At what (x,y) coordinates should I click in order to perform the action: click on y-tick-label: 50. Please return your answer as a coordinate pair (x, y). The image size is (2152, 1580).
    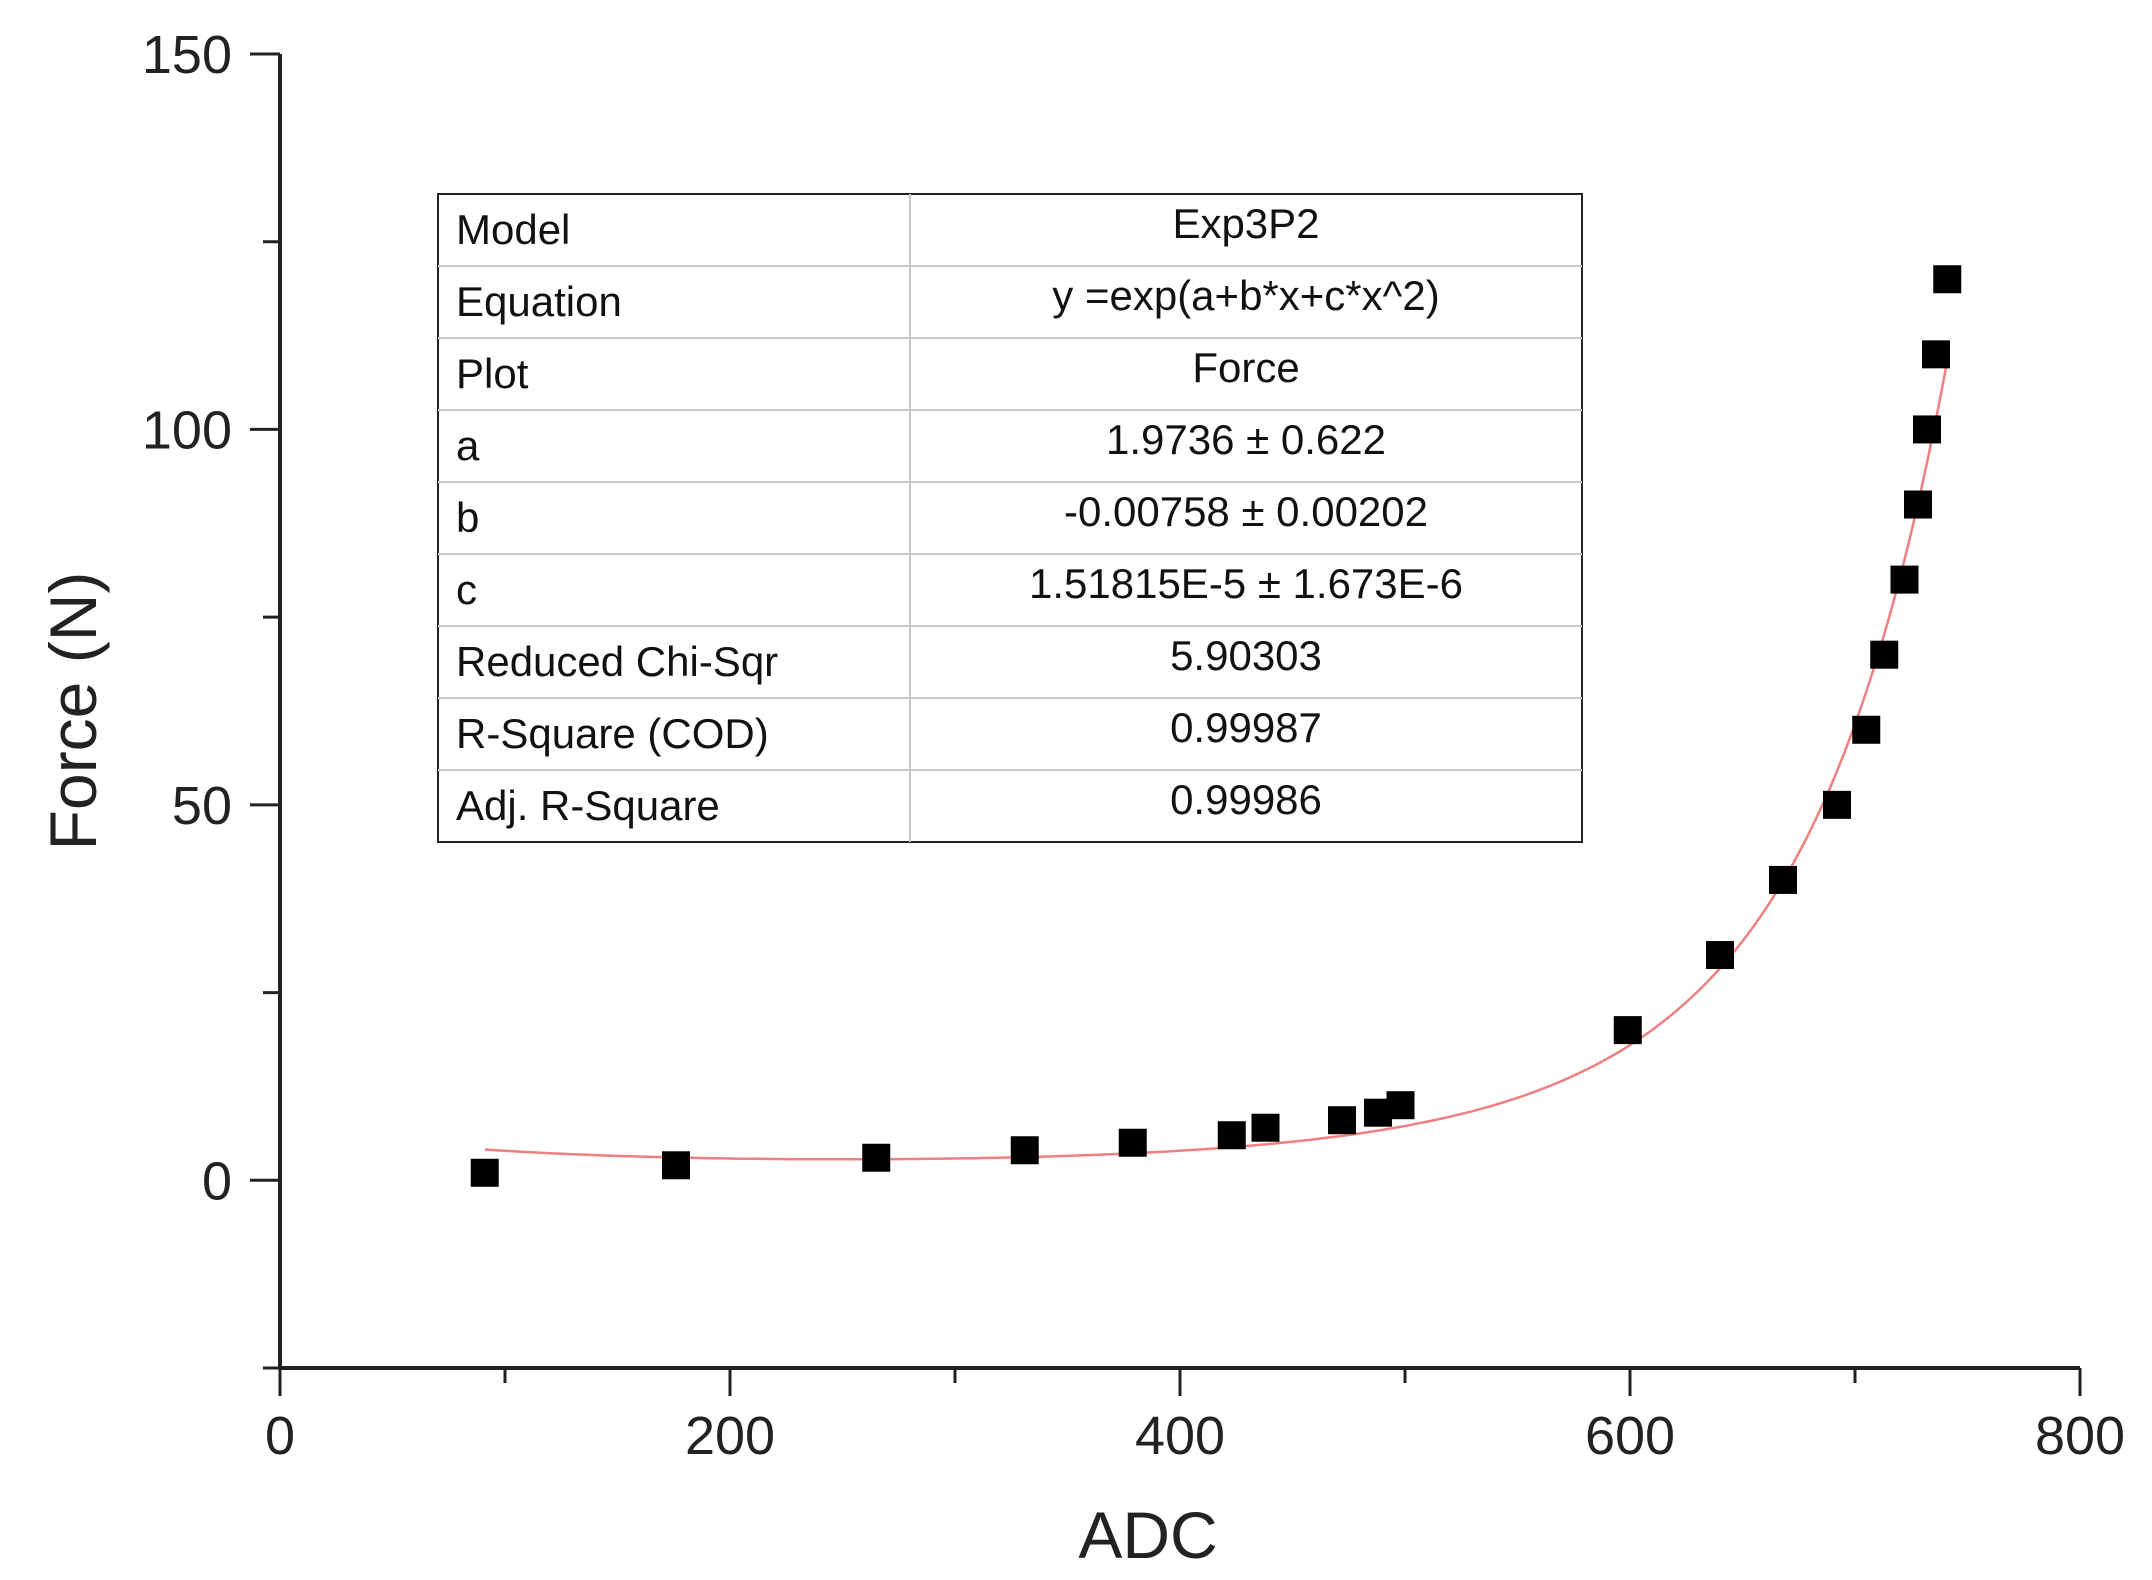
    Looking at the image, I should click on (202, 806).